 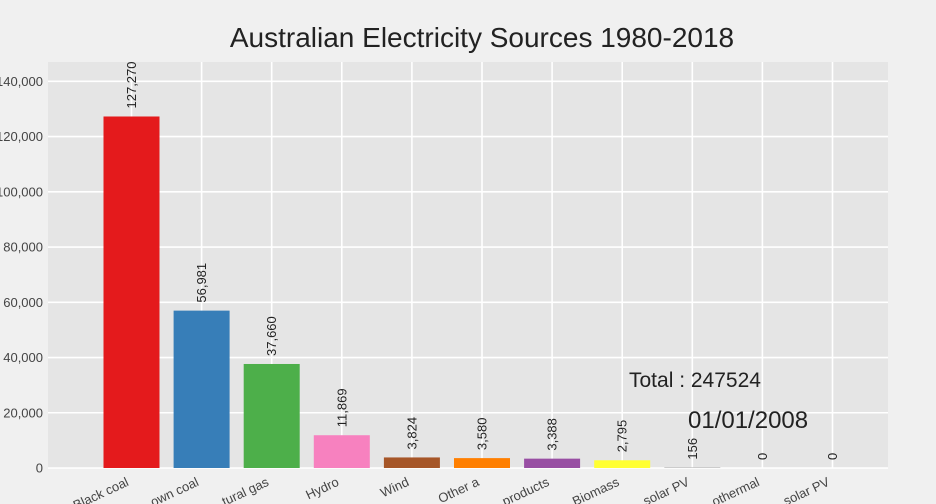 What do you see at coordinates (526, 489) in the screenshot?
I see `x-tick-label: products` at bounding box center [526, 489].